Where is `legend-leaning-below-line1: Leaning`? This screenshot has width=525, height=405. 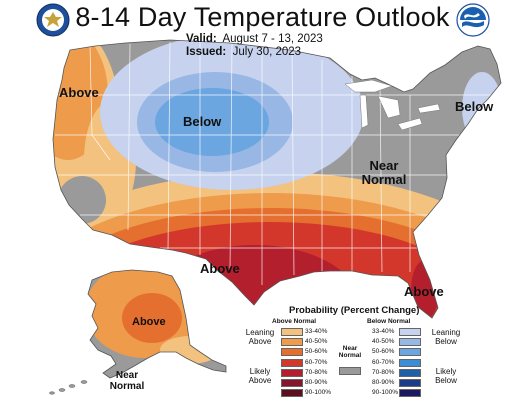 legend-leaning-below-line1: Leaning is located at coordinates (446, 332).